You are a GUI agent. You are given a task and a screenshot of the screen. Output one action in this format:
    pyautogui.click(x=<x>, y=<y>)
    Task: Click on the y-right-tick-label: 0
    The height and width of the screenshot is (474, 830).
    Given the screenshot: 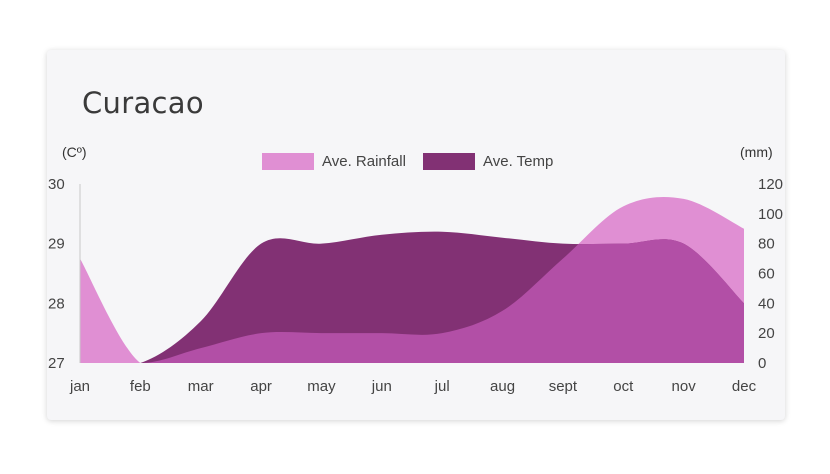 What is the action you would take?
    pyautogui.click(x=762, y=363)
    